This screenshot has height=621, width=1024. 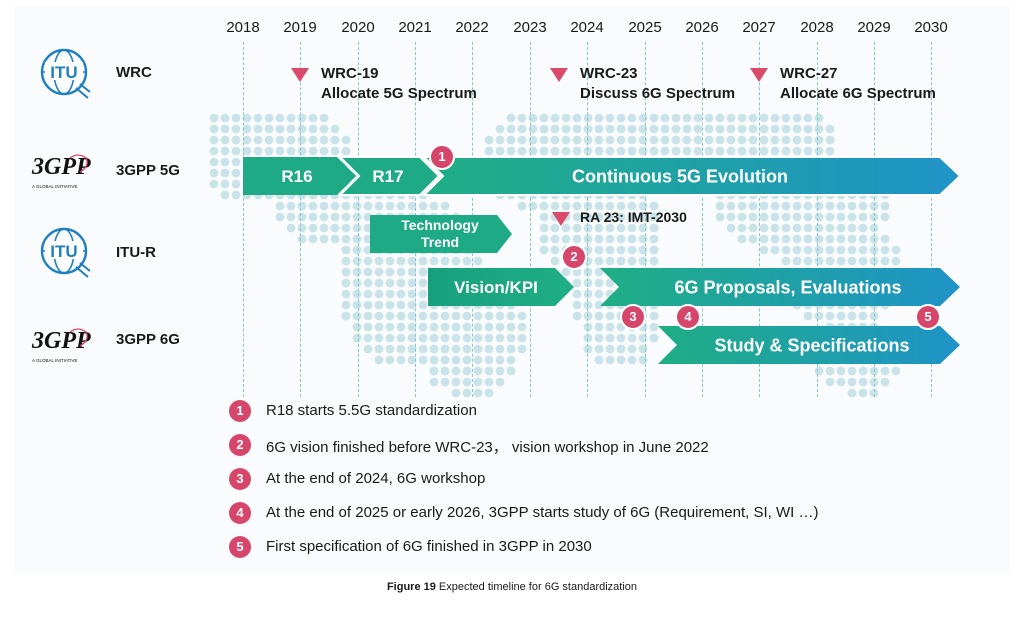 What do you see at coordinates (680, 176) in the screenshot?
I see `arrow-label-evolution: Continuous 5G Evolution` at bounding box center [680, 176].